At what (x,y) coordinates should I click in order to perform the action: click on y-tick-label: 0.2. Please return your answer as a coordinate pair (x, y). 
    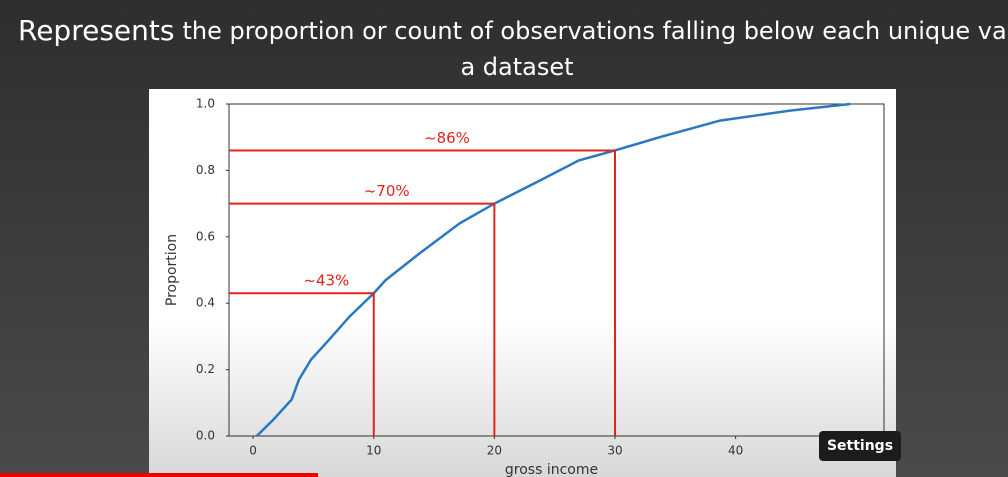
    Looking at the image, I should click on (205, 369).